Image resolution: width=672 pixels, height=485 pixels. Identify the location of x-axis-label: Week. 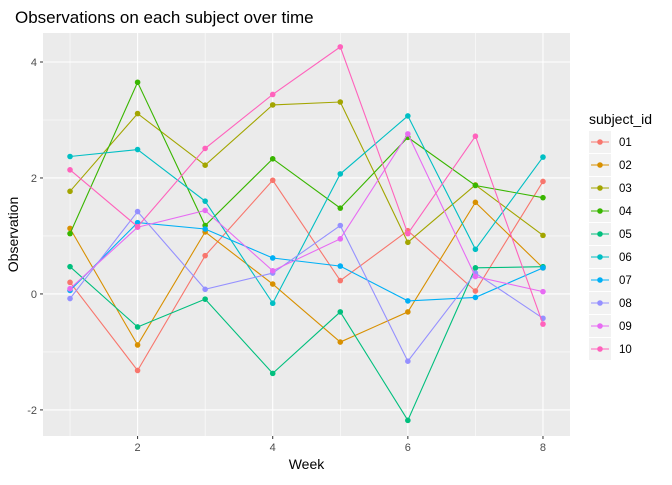
(307, 464).